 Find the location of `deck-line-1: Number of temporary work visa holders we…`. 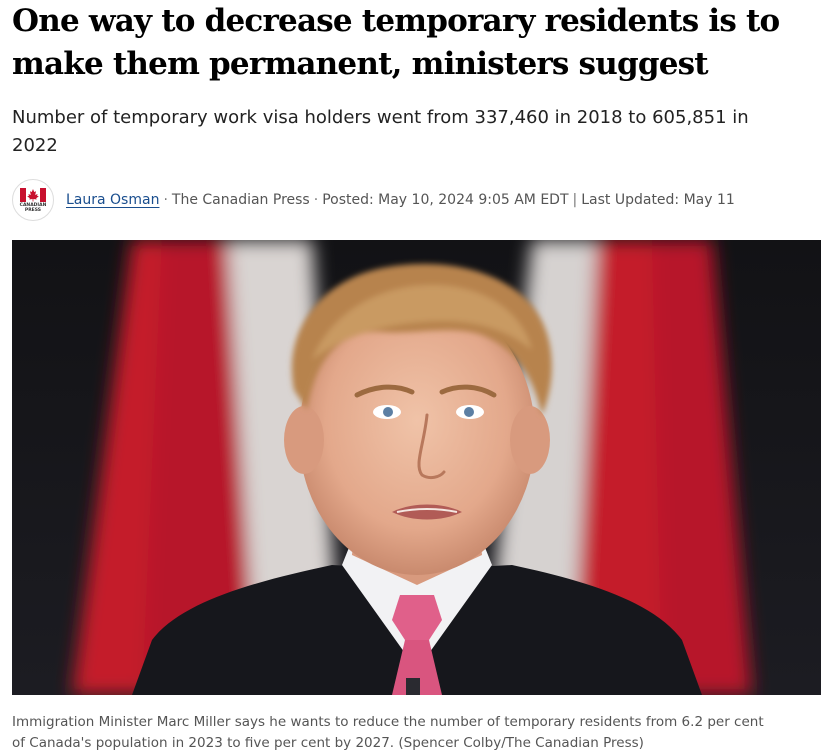

deck-line-1: Number of temporary work visa holders we… is located at coordinates (380, 117).